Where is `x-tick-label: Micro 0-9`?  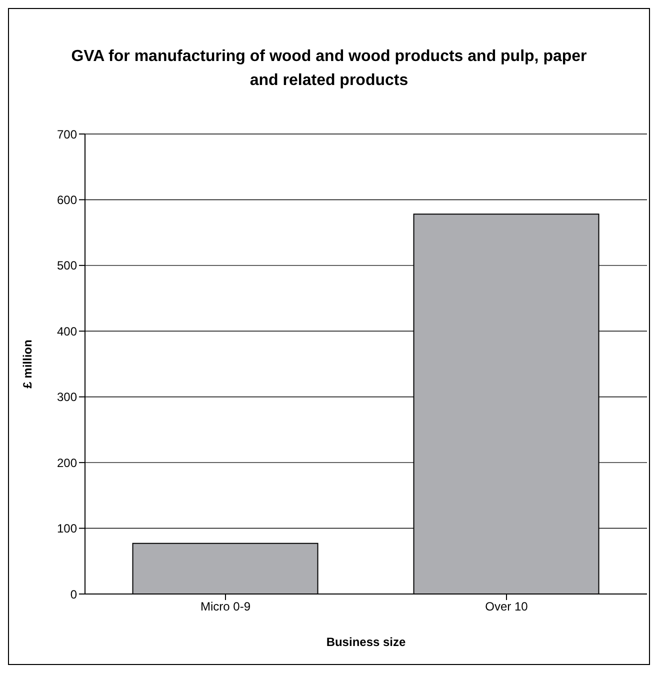 x-tick-label: Micro 0-9 is located at coordinates (225, 607).